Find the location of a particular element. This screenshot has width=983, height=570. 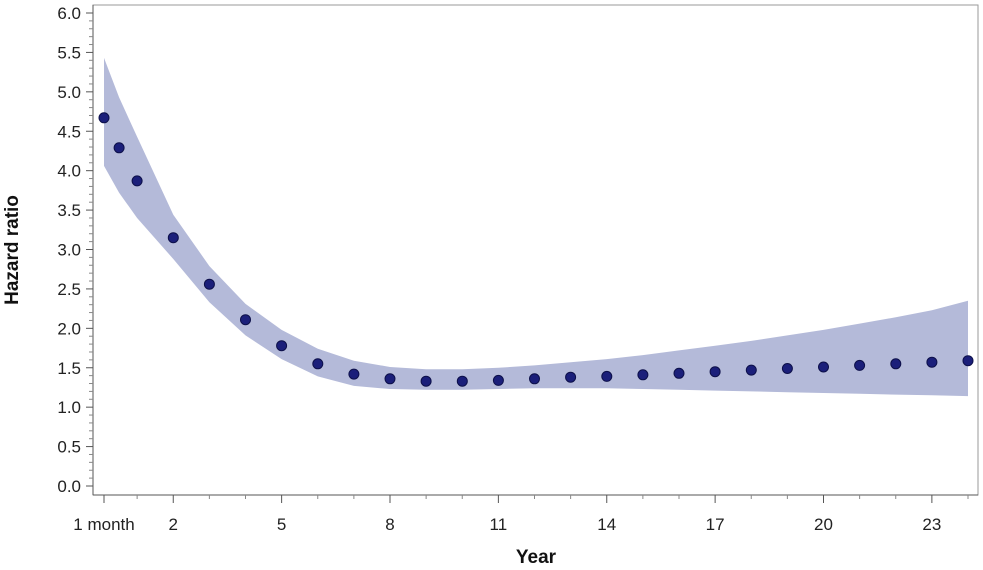

y-tick-label: 0.0 is located at coordinates (69, 486).